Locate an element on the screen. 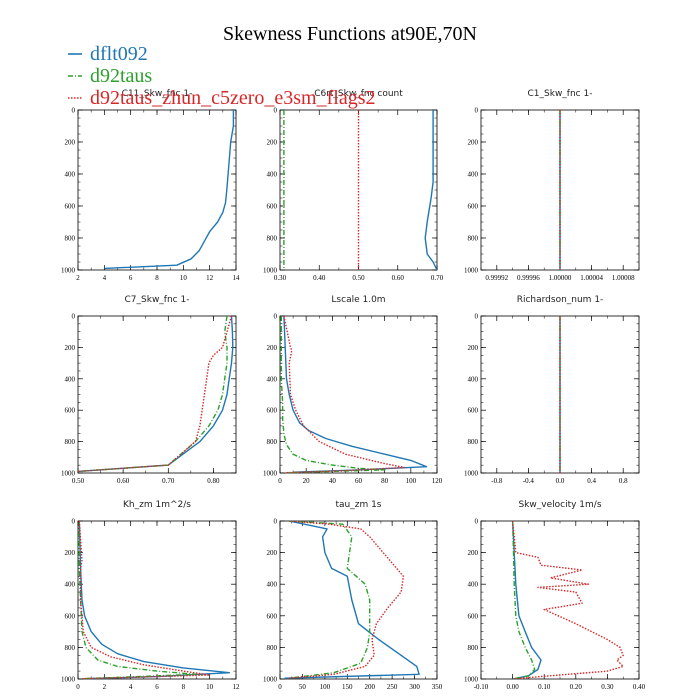  x-tick-label: 0.10 is located at coordinates (544, 687).